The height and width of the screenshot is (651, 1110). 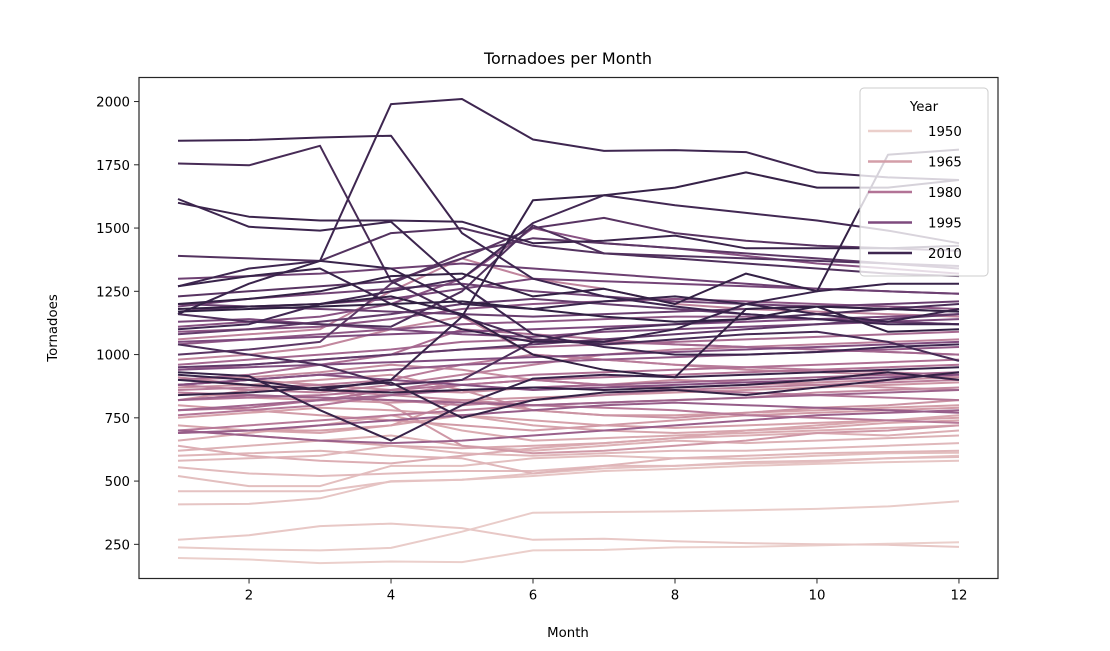 I want to click on y-tick-label: 1000, so click(x=113, y=356).